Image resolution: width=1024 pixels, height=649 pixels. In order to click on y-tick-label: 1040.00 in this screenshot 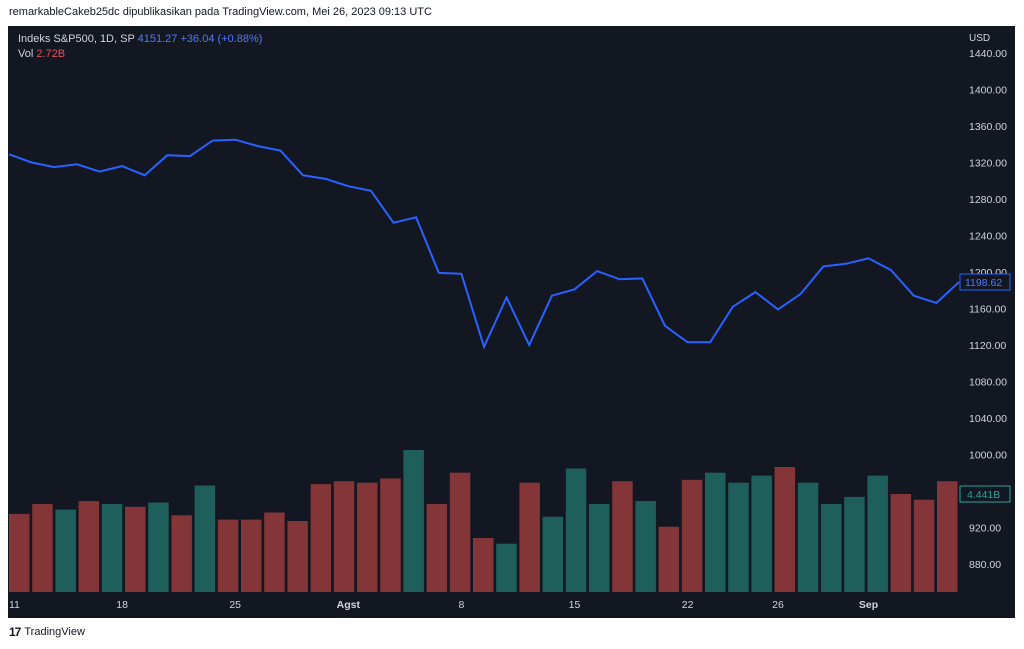, I will do `click(988, 419)`.